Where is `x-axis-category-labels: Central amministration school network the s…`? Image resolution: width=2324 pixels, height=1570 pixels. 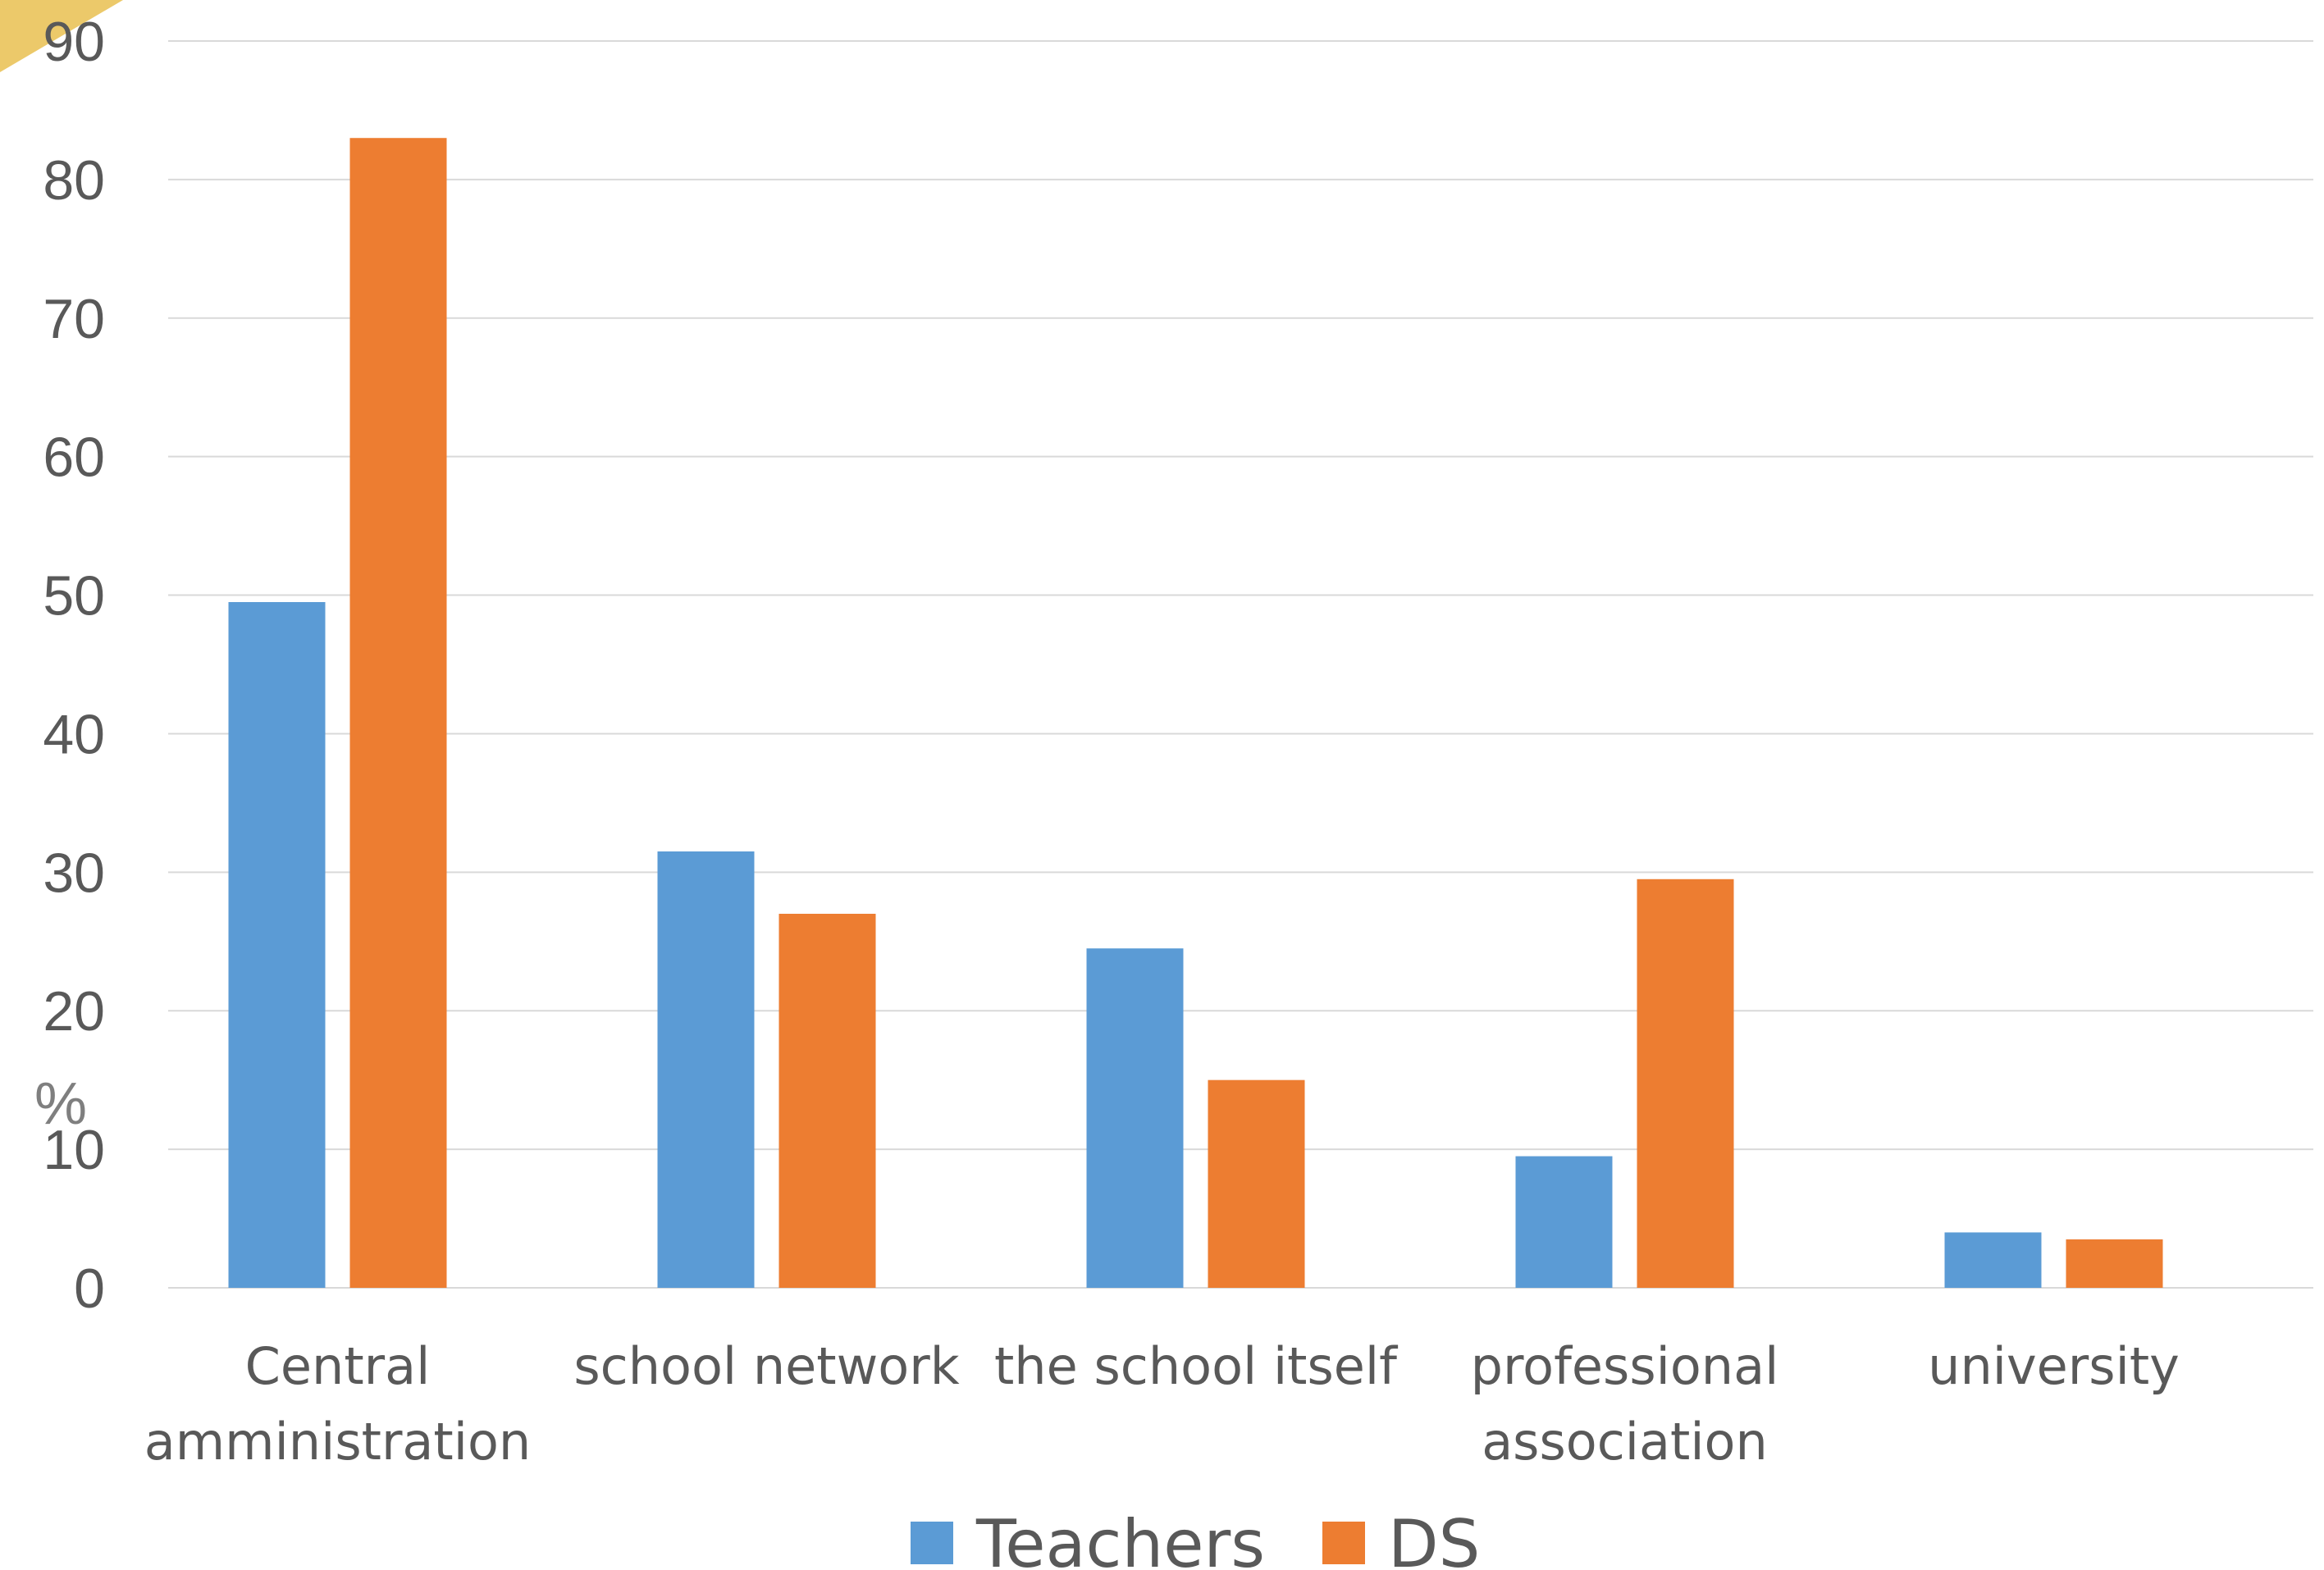 x-axis-category-labels: Central amministration school network the s… is located at coordinates (1162, 1404).